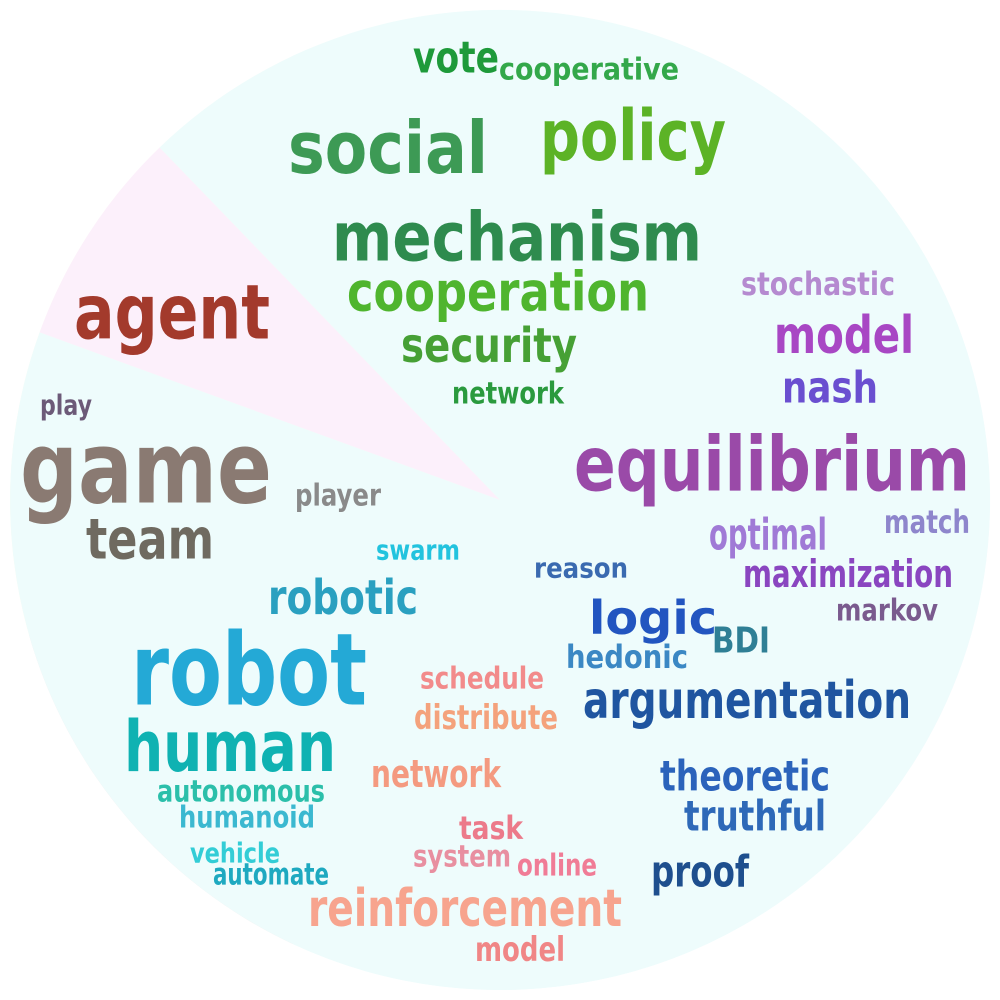 The width and height of the screenshot is (1000, 1000). Describe the element at coordinates (486, 718) in the screenshot. I see `word-distribute: distribute` at that location.